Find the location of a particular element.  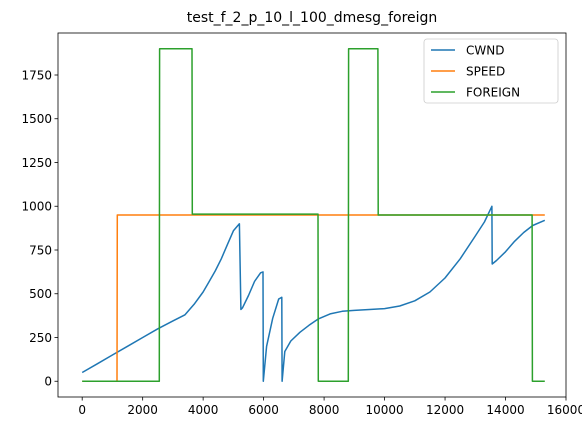

y-tick-label: 1000 is located at coordinates (36, 207).